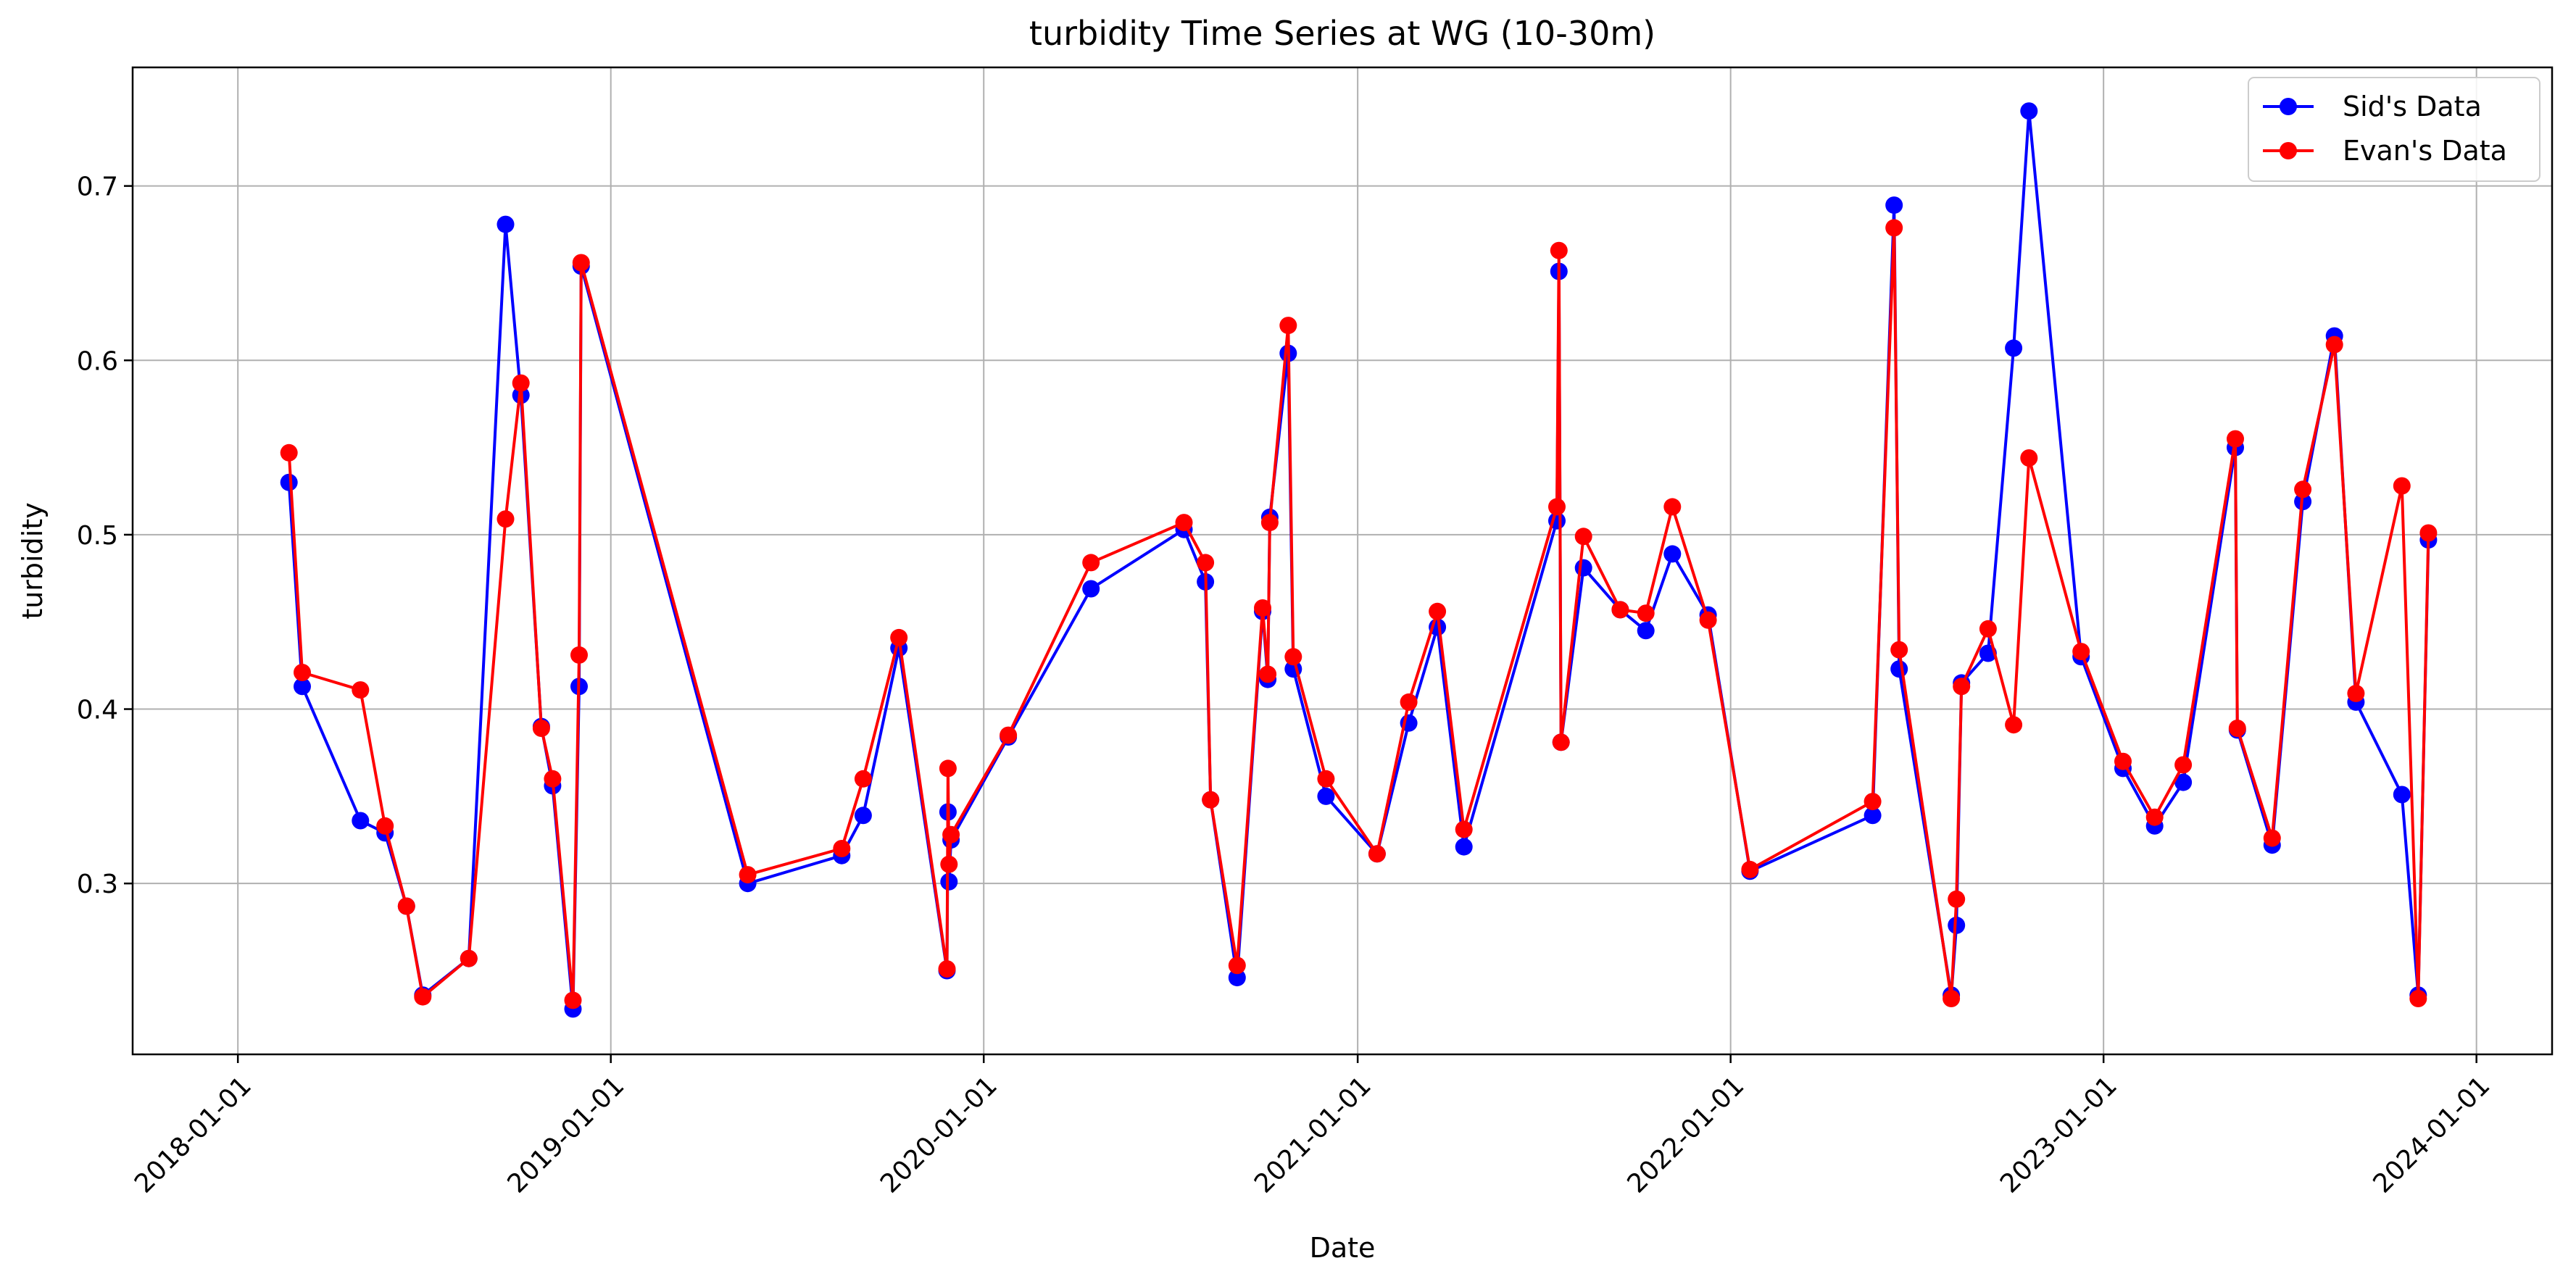  Describe the element at coordinates (1342, 33) in the screenshot. I see `chart-title: turbidity Time Series at WG (10-30m)` at that location.